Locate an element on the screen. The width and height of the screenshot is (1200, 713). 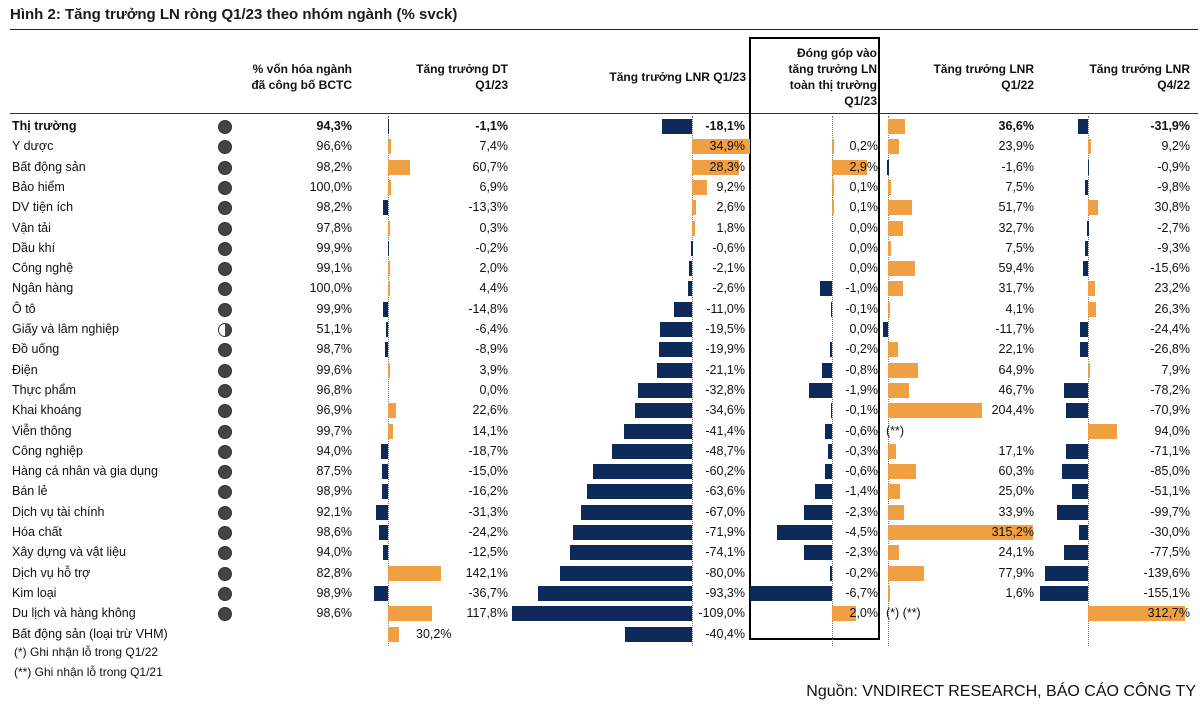
lnr-value: 2,6% is located at coordinates (731, 207).